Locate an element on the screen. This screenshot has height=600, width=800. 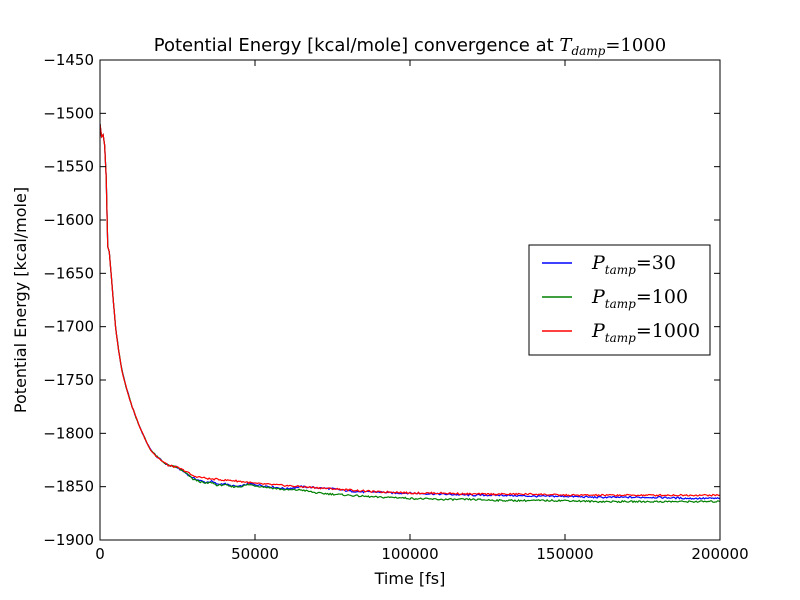
legend-value: =30 is located at coordinates (656, 263).